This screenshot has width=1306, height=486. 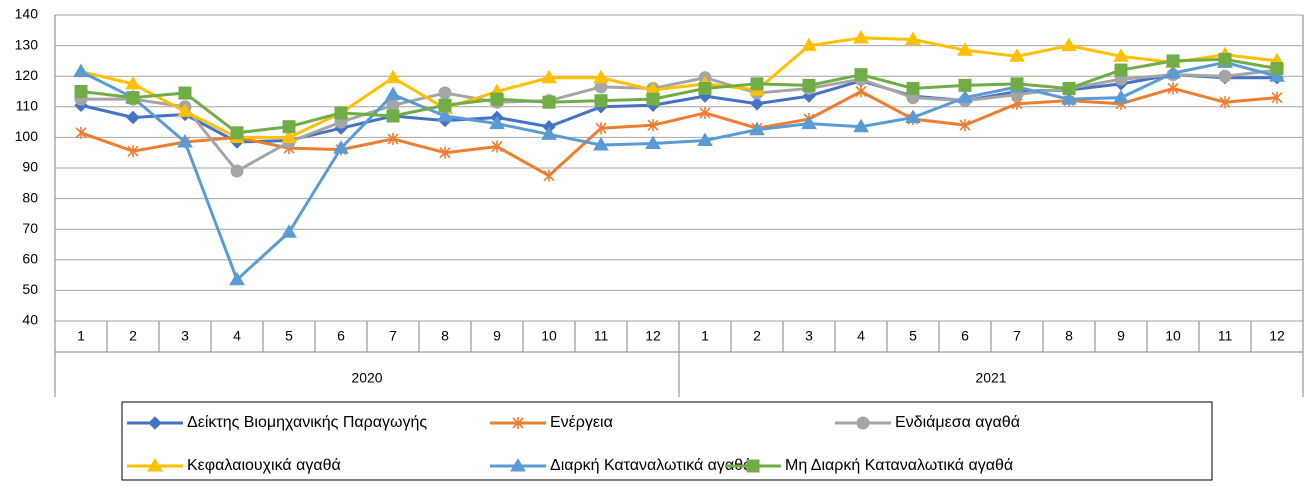 I want to click on y-tick-label: 70, so click(x=30, y=228).